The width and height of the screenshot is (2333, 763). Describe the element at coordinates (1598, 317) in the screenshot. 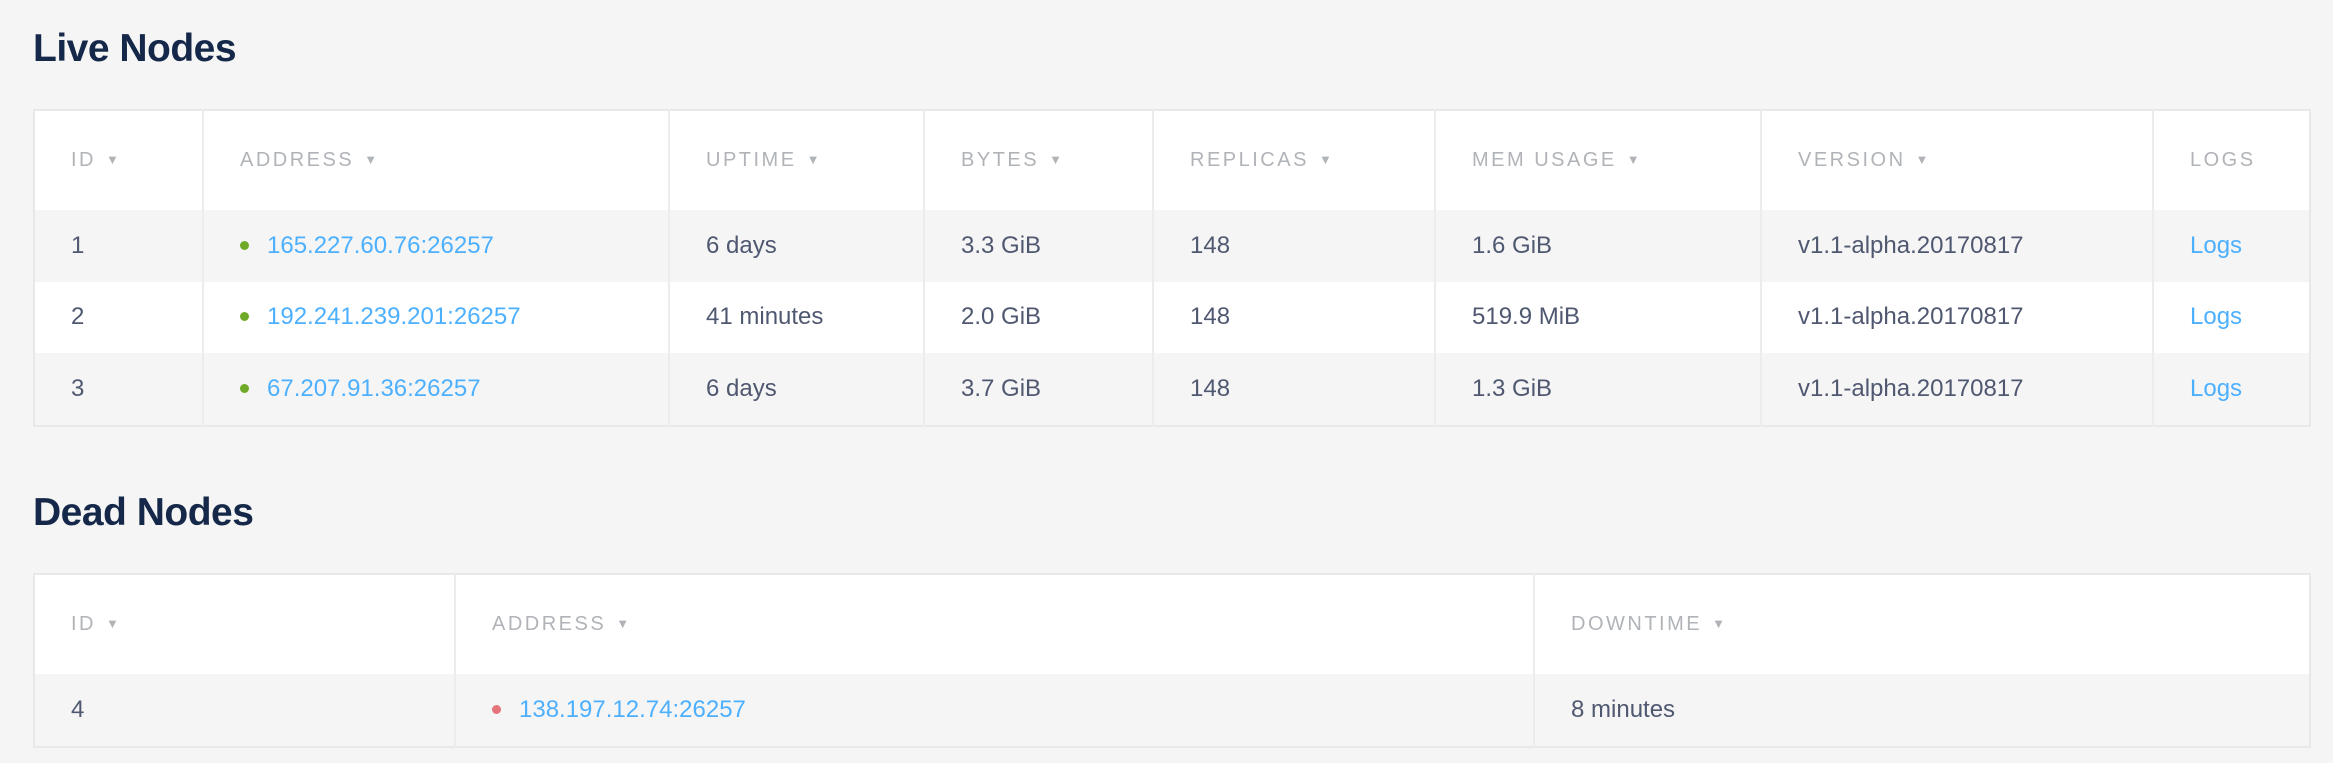

I see `node-mem-usage: 519.9 MiB` at that location.